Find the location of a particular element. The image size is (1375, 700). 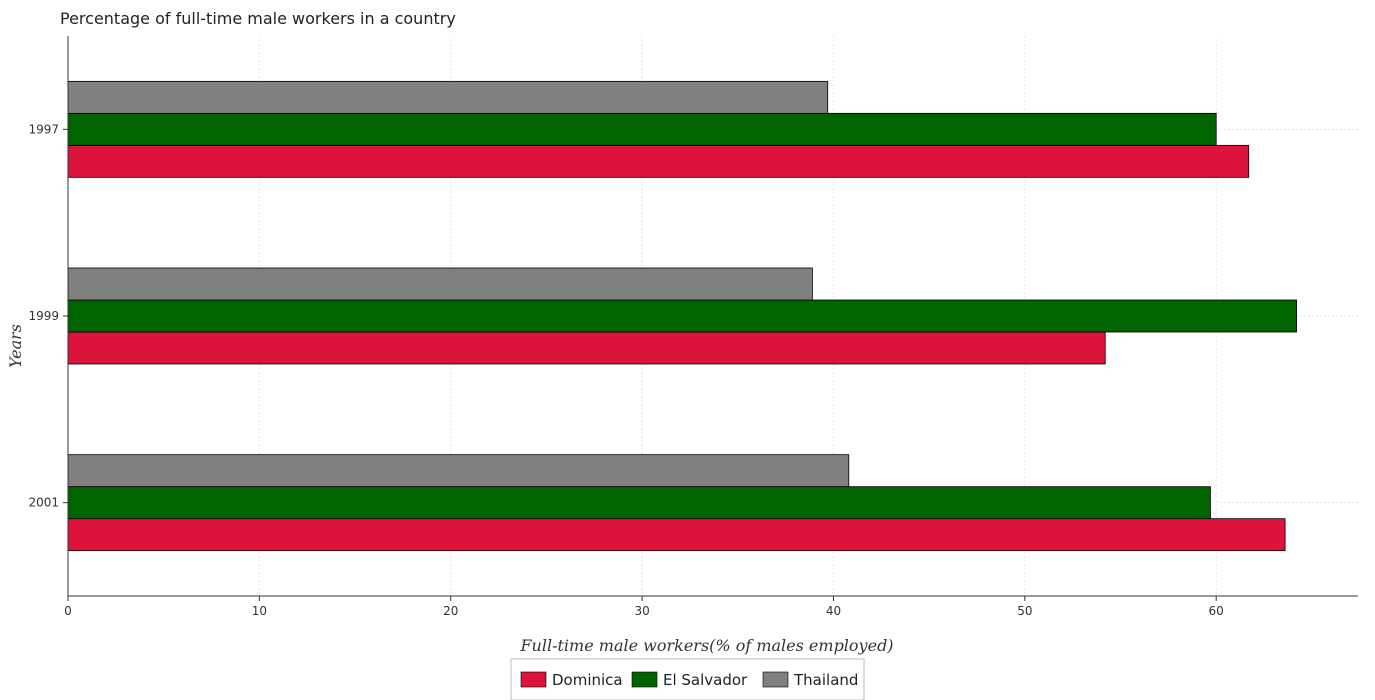

bar-el-salvador-2001 is located at coordinates (639, 503).